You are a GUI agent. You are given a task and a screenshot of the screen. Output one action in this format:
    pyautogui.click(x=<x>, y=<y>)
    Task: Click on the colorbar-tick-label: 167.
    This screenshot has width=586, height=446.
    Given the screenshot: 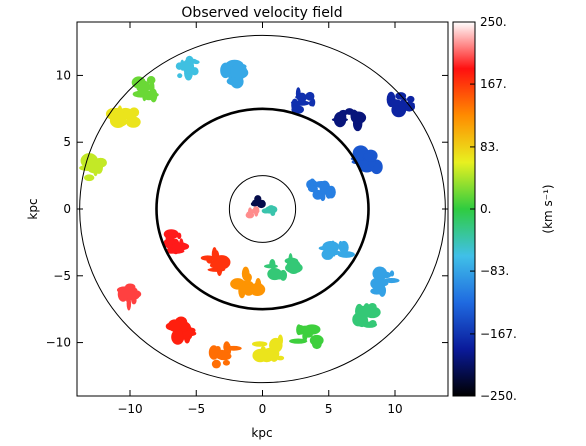 What is the action you would take?
    pyautogui.click(x=493, y=84)
    